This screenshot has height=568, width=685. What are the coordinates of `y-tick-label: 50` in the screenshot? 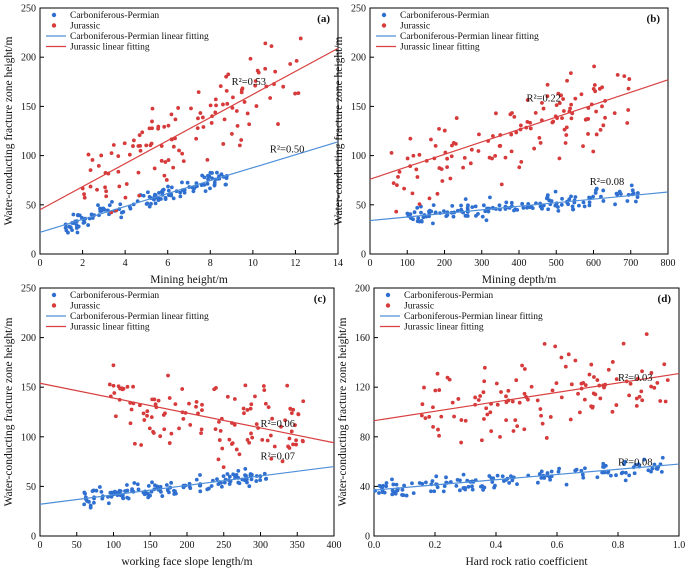 It's located at (31, 487).